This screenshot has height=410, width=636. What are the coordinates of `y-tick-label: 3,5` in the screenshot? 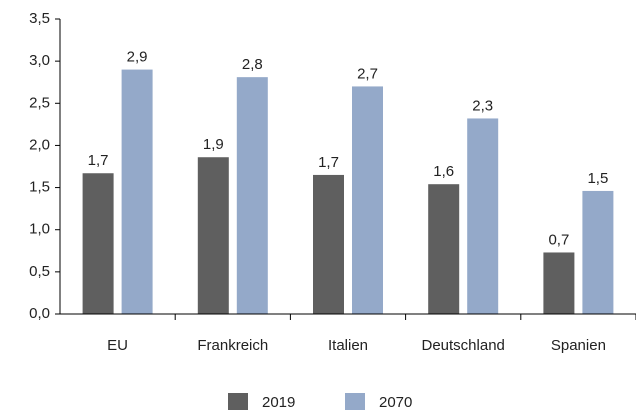 It's located at (39, 18).